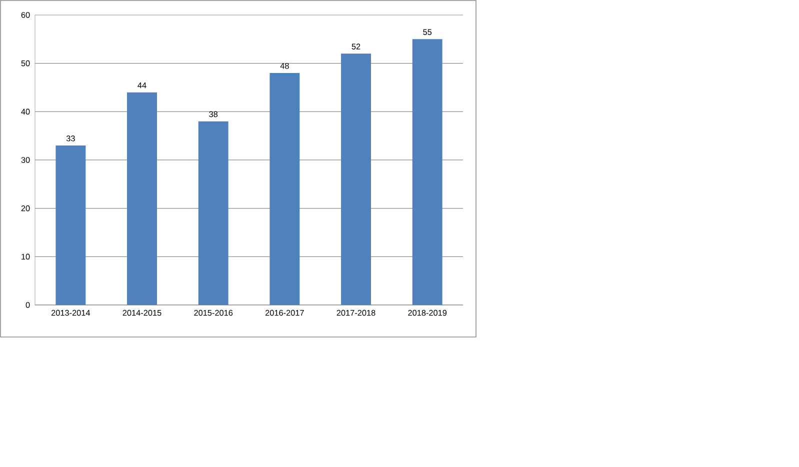 The width and height of the screenshot is (799, 467). Describe the element at coordinates (356, 313) in the screenshot. I see `x-tick-label: 2017-2018` at that location.